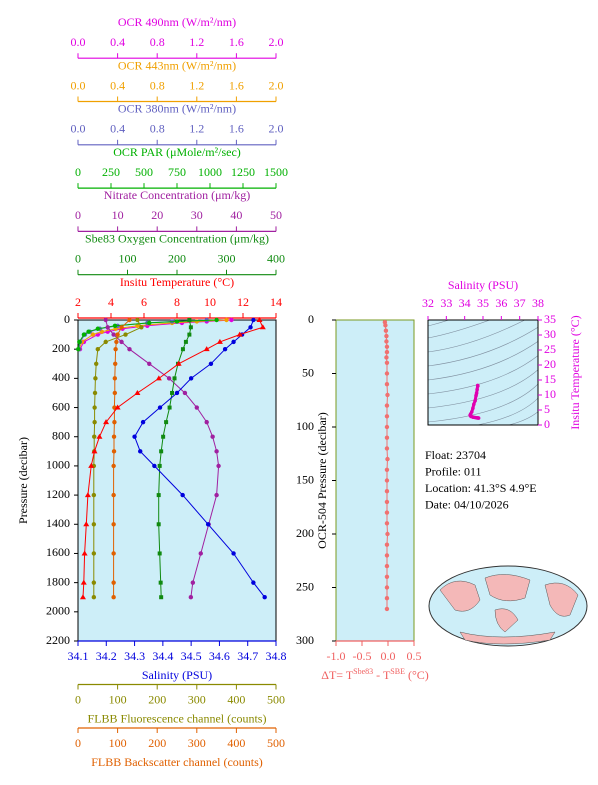 The height and width of the screenshot is (785, 598). Describe the element at coordinates (106, 656) in the screenshot. I see `x-tick-label: 34.2` at that location.